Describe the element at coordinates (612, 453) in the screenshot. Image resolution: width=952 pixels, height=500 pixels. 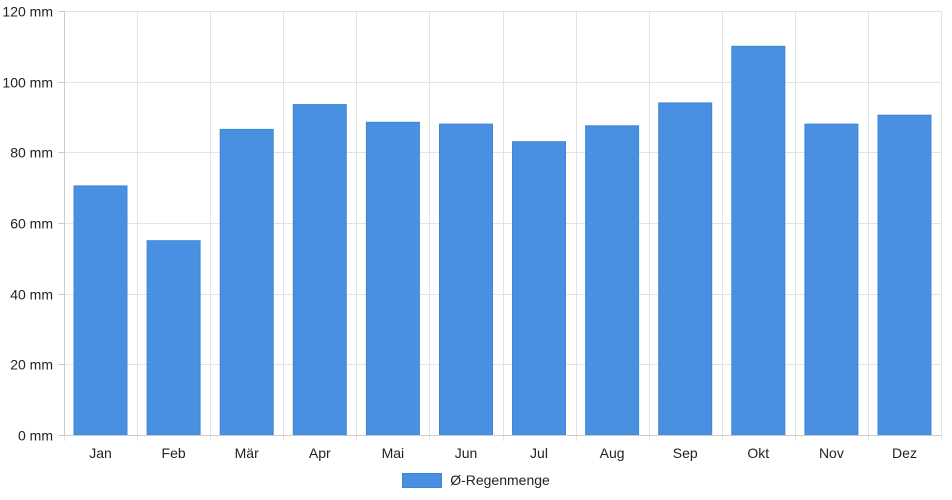
I see `x-tick-label: Aug` at that location.